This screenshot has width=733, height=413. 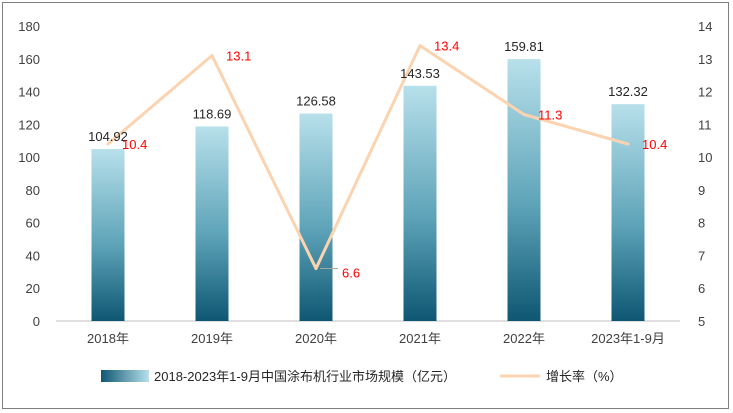 What do you see at coordinates (420, 338) in the screenshot?
I see `x-tick-label: 2021年` at bounding box center [420, 338].